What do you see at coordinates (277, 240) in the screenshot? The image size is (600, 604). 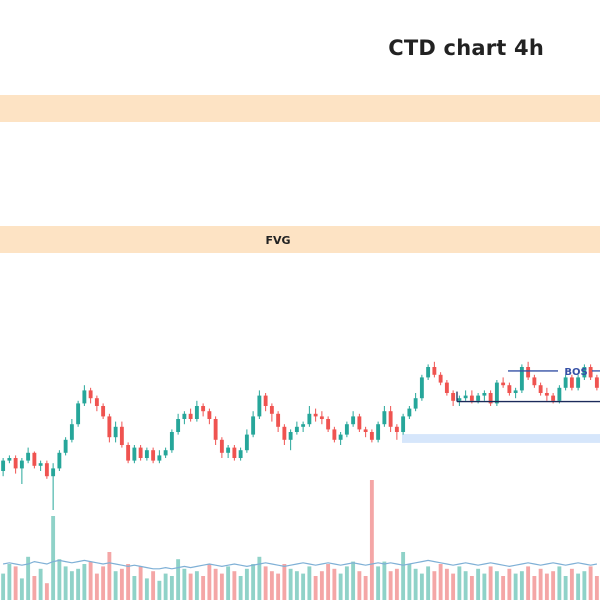 I see `fvg-label: FVG` at bounding box center [277, 240].